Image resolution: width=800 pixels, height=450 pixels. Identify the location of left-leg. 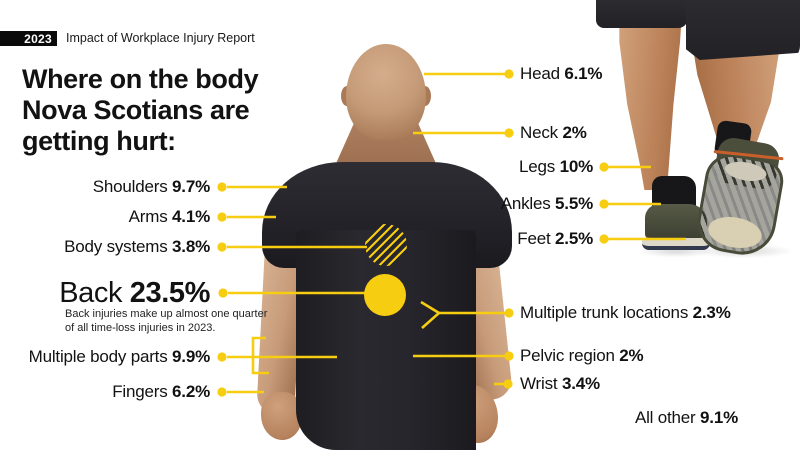
(651, 95).